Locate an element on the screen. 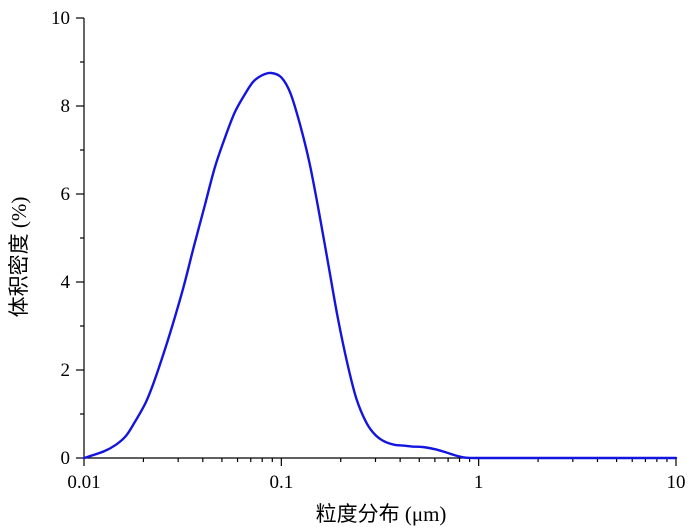  y-tick-label: 8 is located at coordinates (66, 106).